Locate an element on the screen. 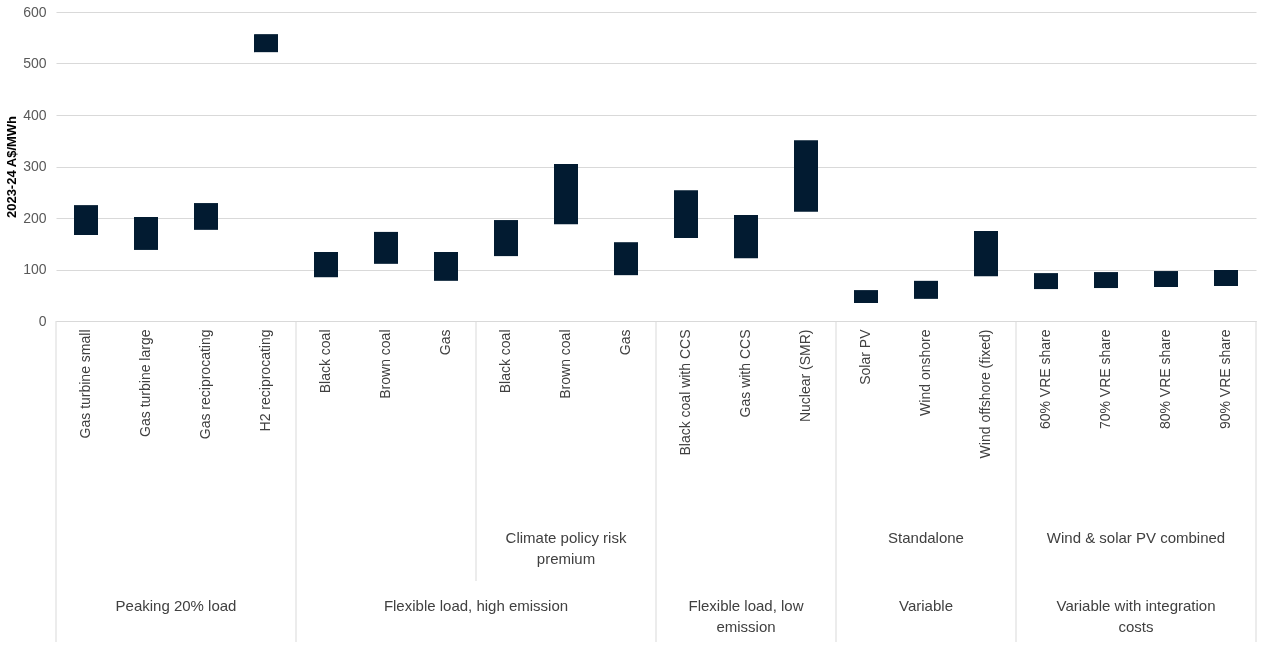 Image resolution: width=1276 pixels, height=648 pixels. x-tick-label: 80% VRE share is located at coordinates (1165, 379).